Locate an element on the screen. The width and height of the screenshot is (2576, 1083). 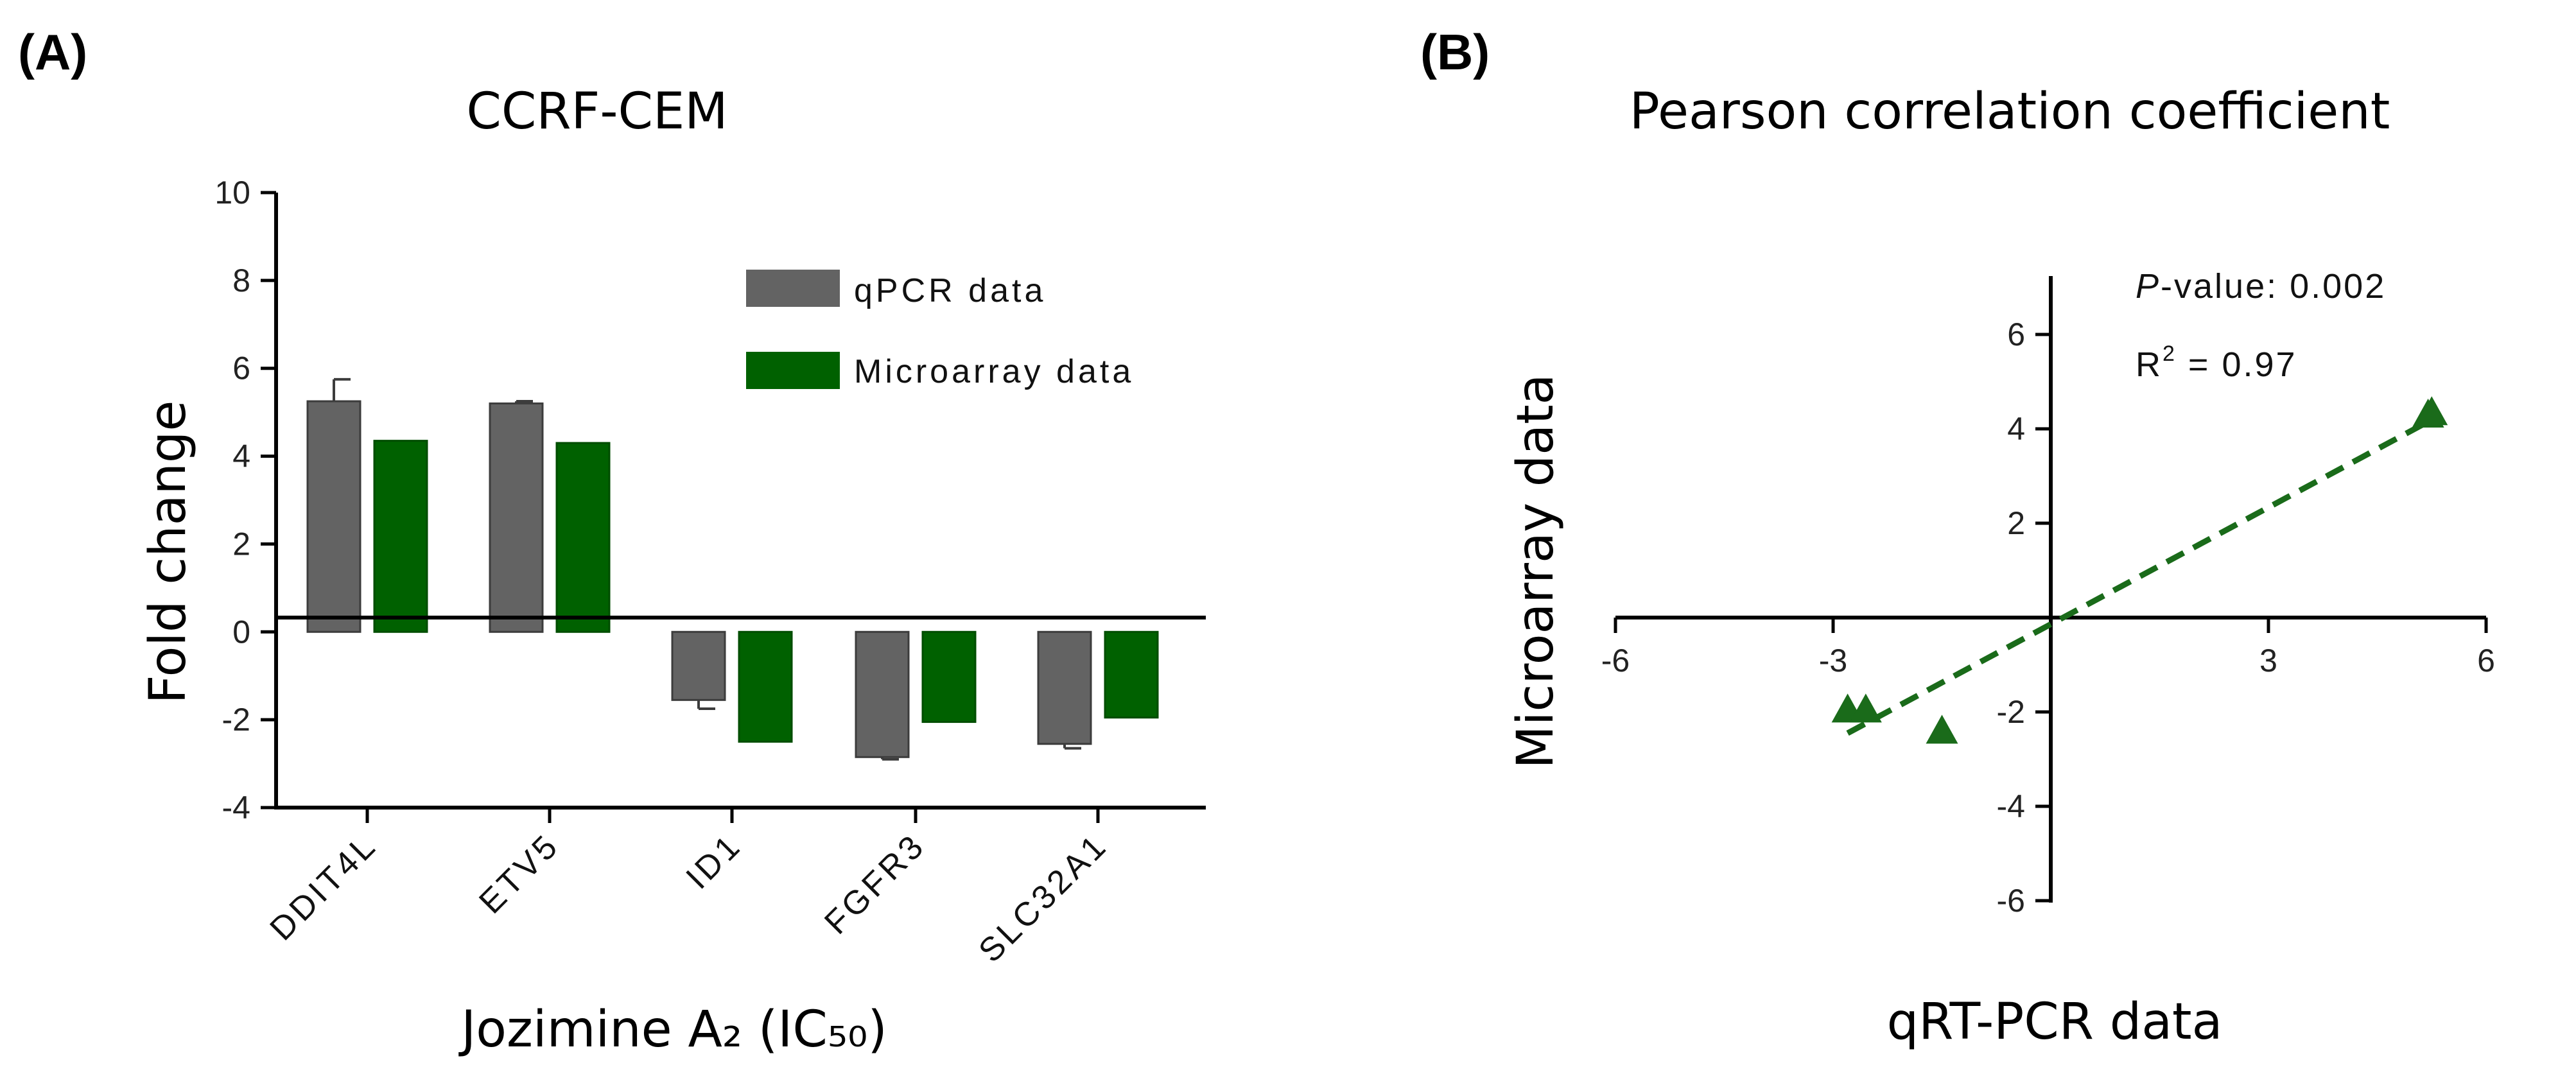
bar-y-axis-title: Fold change is located at coordinates (168, 552).